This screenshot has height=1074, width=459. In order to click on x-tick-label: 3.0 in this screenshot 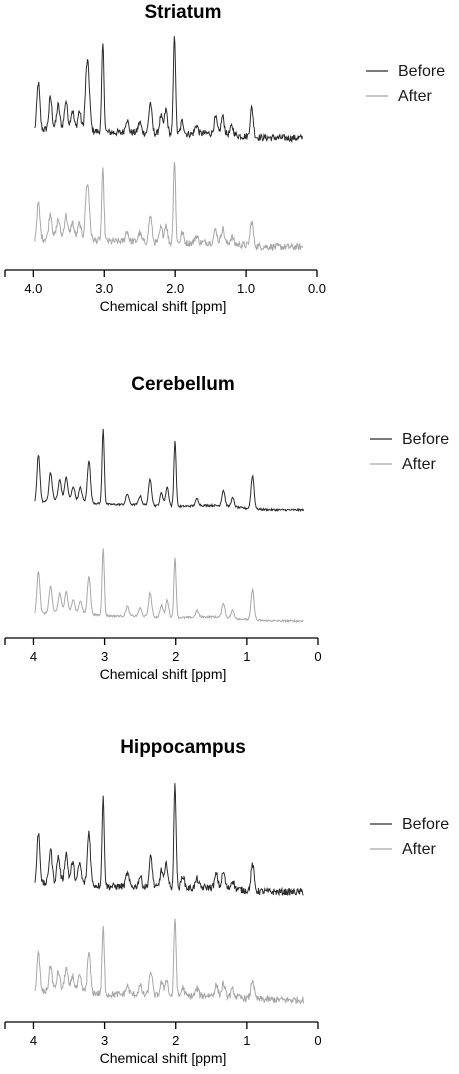, I will do `click(104, 288)`.